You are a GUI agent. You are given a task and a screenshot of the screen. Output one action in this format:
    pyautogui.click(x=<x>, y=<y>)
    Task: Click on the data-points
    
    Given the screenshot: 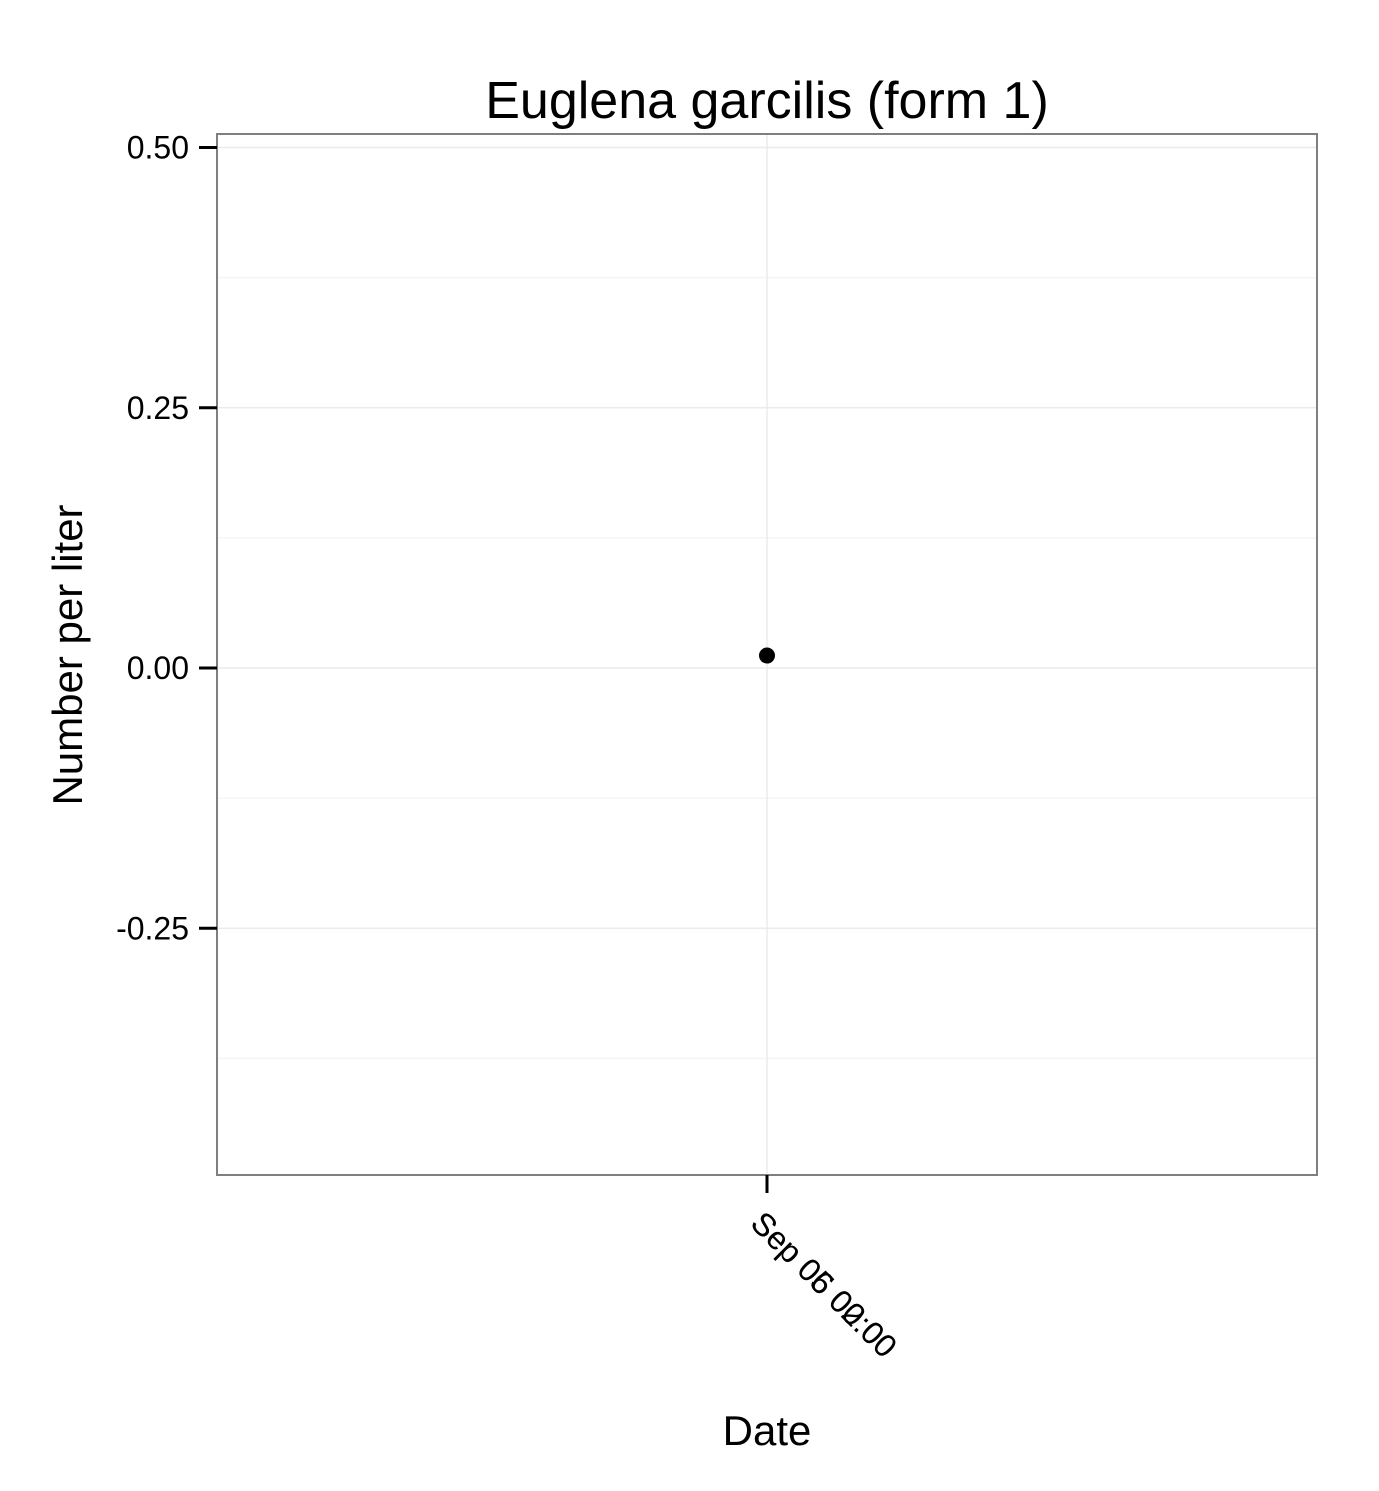 What is the action you would take?
    pyautogui.click(x=767, y=655)
    